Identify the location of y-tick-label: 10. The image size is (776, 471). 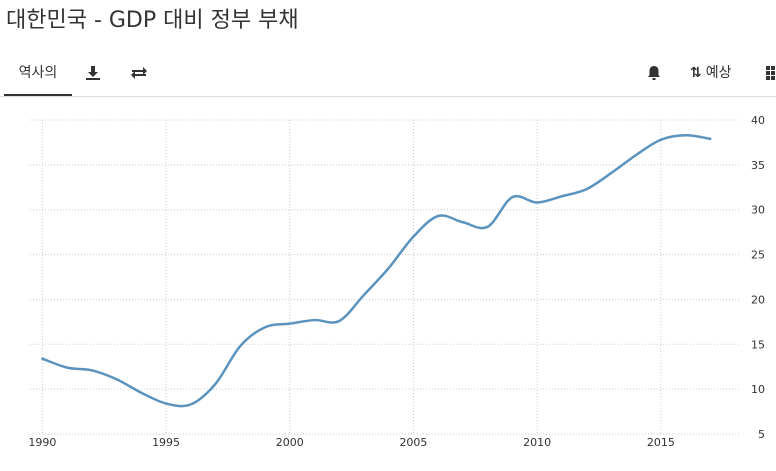
(758, 389).